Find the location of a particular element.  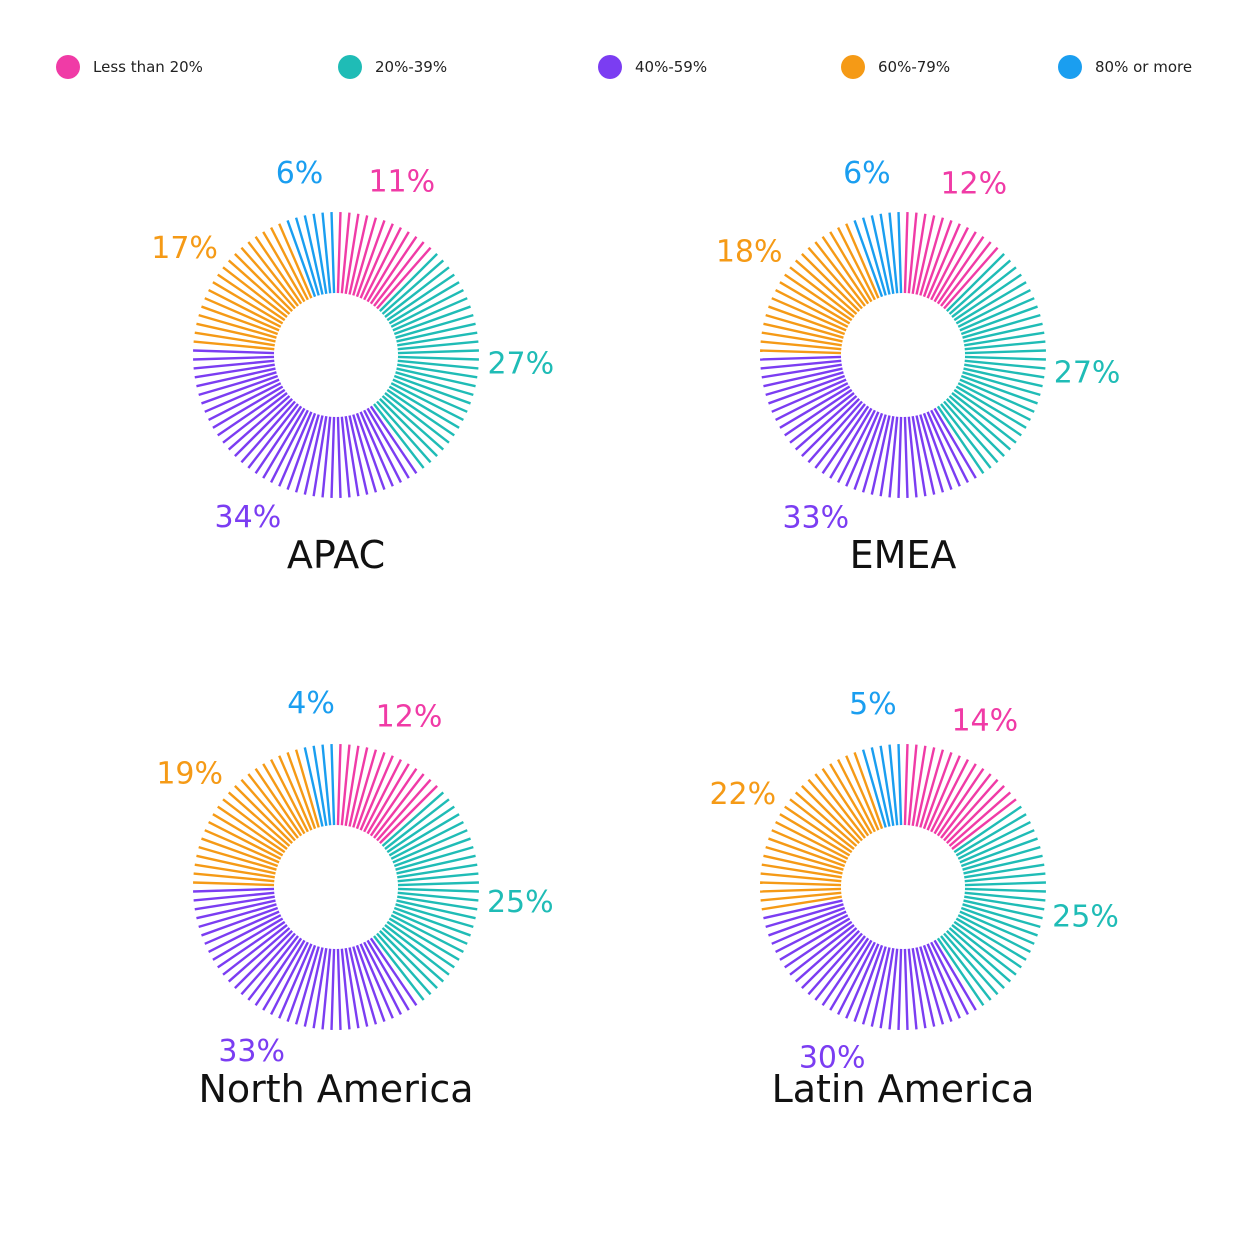

data-label-40-59: 34% is located at coordinates (248, 517).